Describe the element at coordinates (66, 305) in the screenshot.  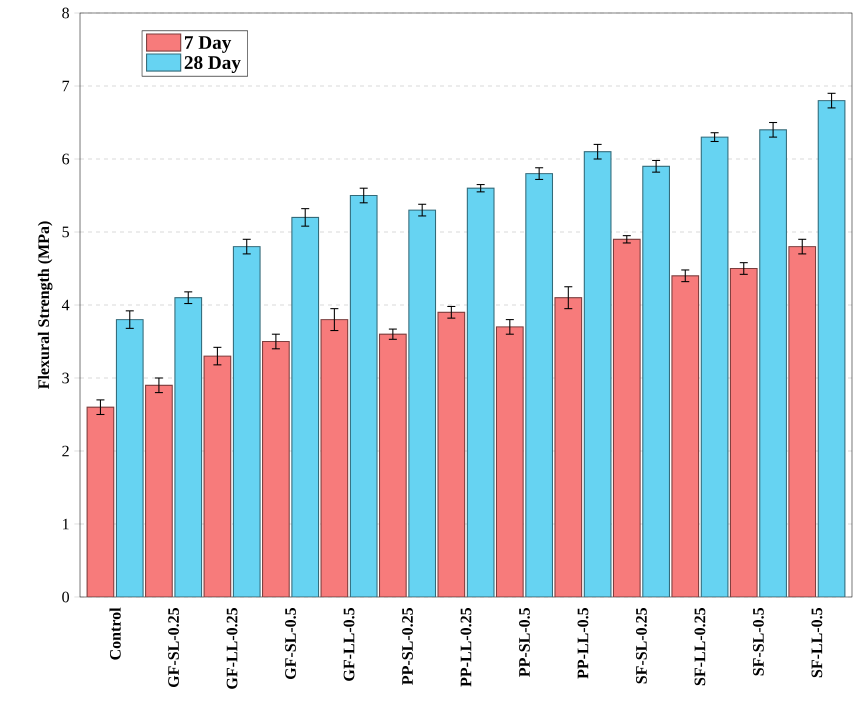
I see `y-tick-label: 4` at that location.